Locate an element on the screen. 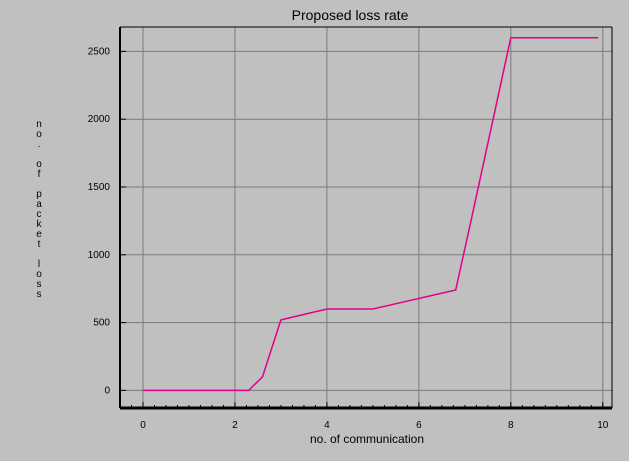  y-axis-label-char: p is located at coordinates (39, 194).